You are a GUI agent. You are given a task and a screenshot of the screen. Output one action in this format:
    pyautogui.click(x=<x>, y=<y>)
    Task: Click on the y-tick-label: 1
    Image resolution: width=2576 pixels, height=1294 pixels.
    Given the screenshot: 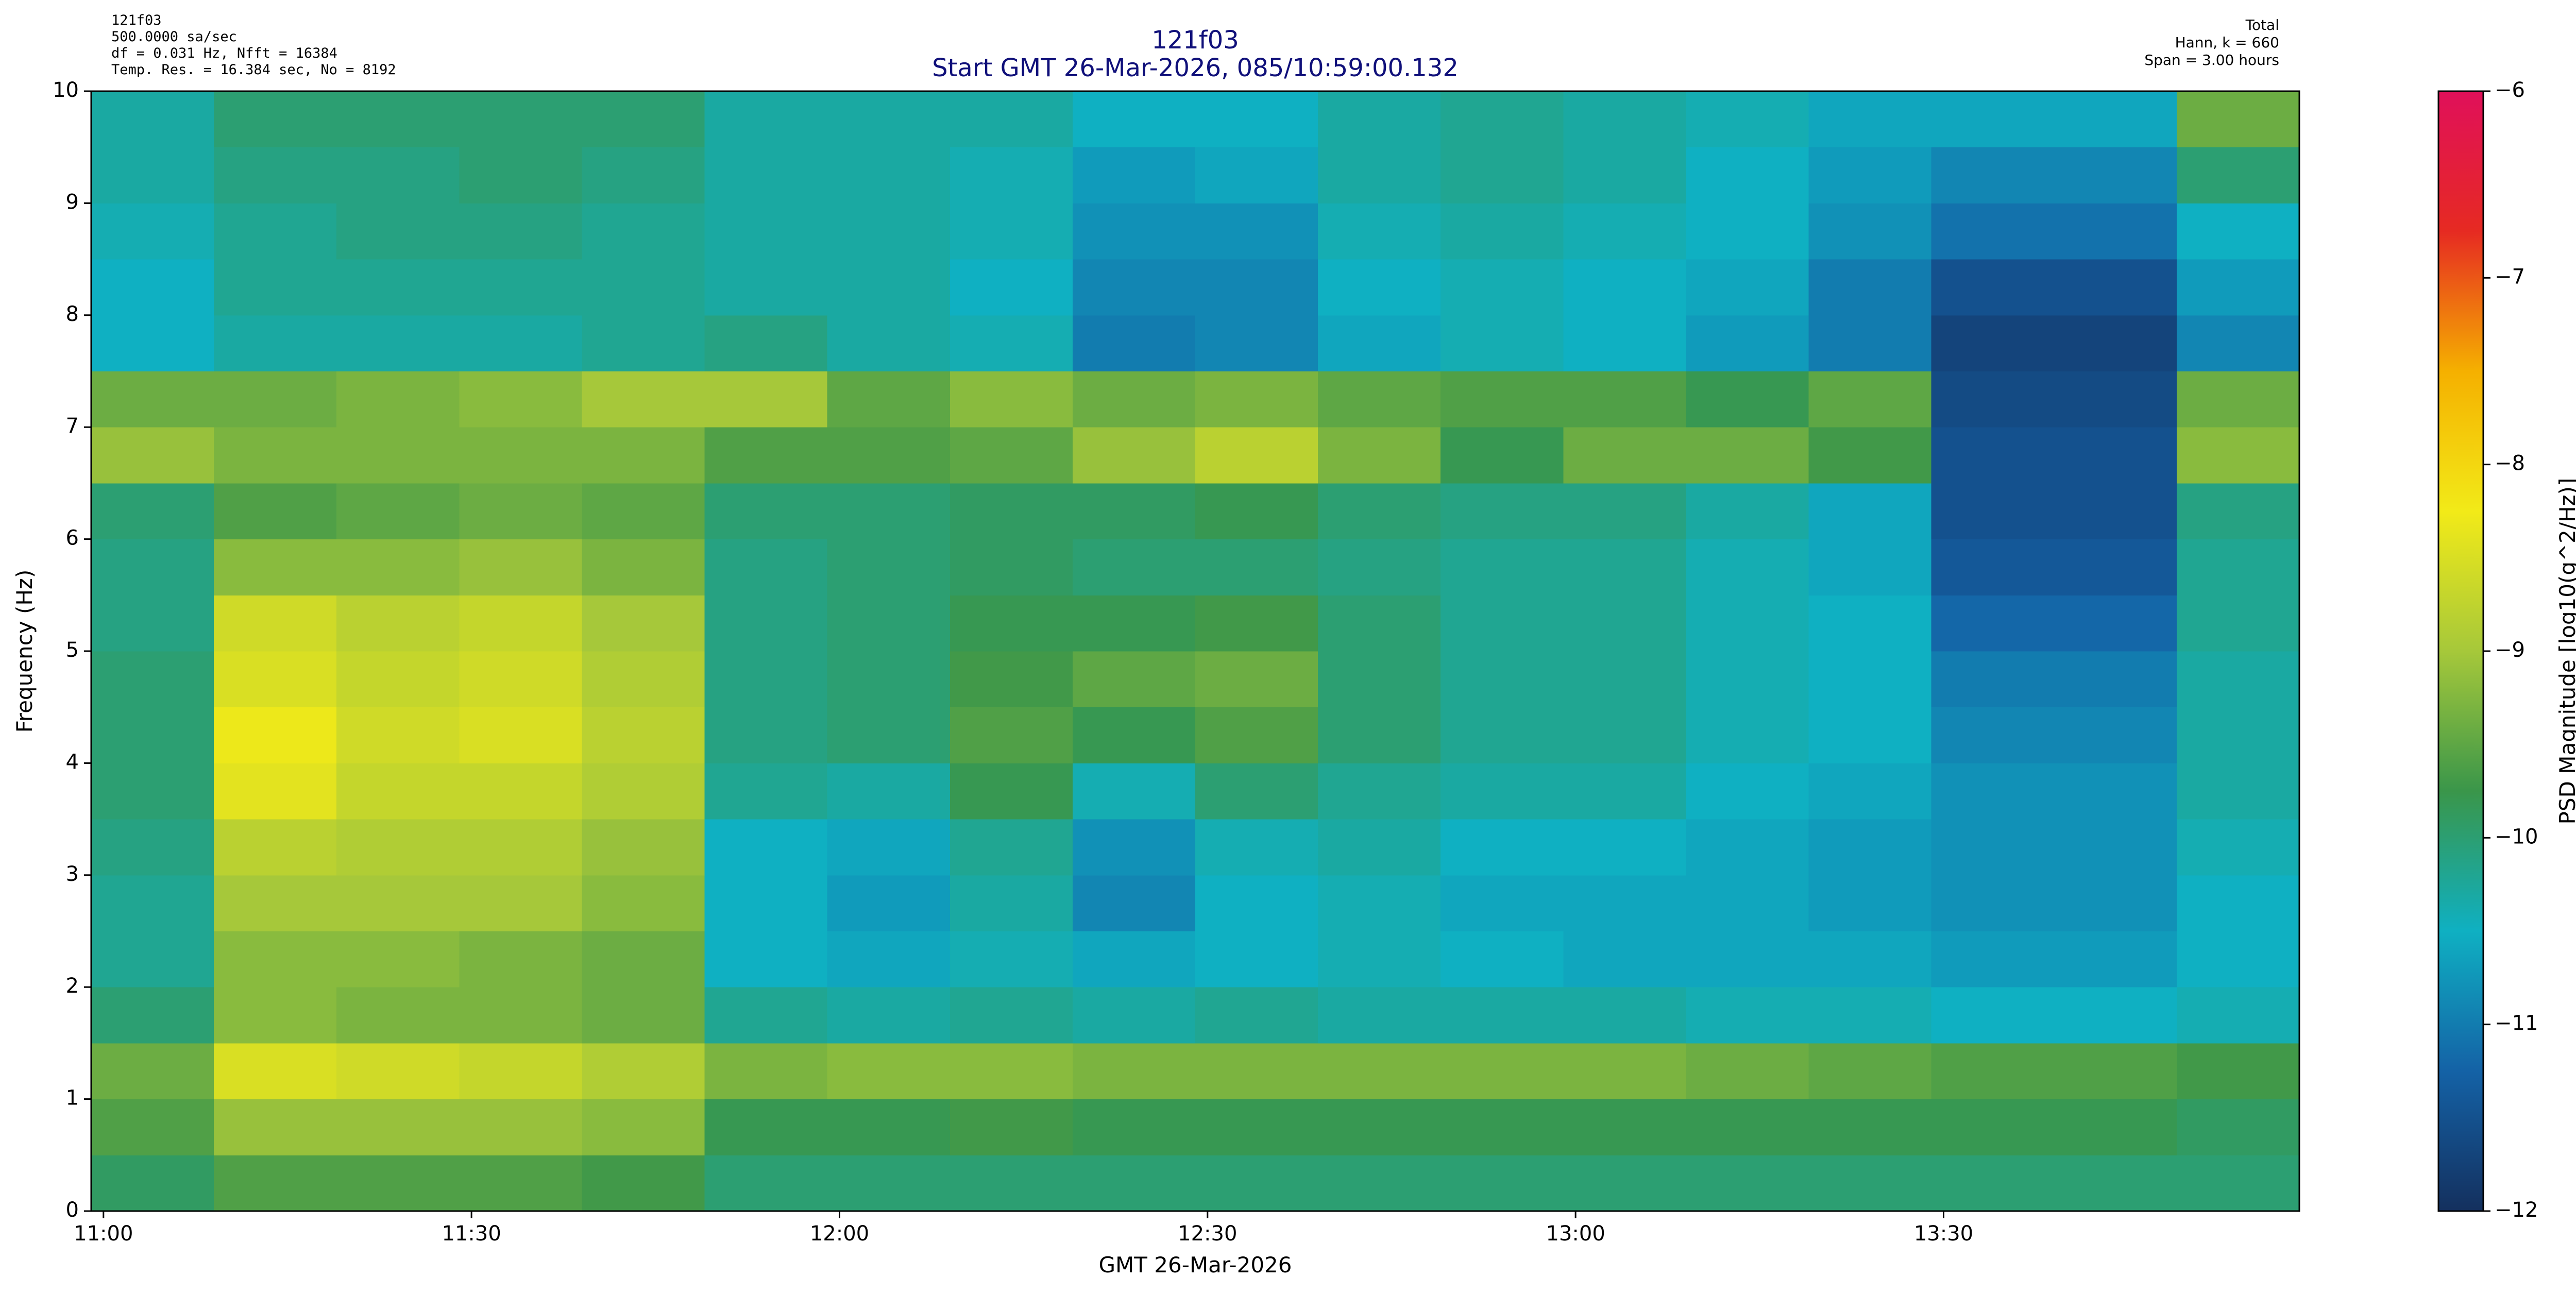 What is the action you would take?
    pyautogui.click(x=72, y=1098)
    